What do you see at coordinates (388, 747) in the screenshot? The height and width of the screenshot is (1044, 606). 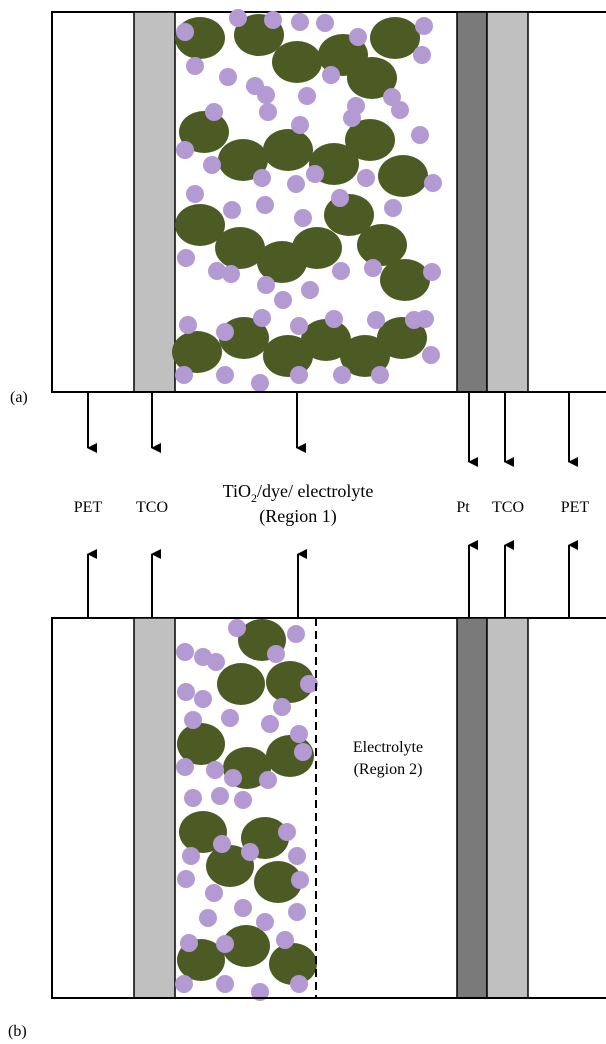 I see `label-region2-line1: Electrolyte` at bounding box center [388, 747].